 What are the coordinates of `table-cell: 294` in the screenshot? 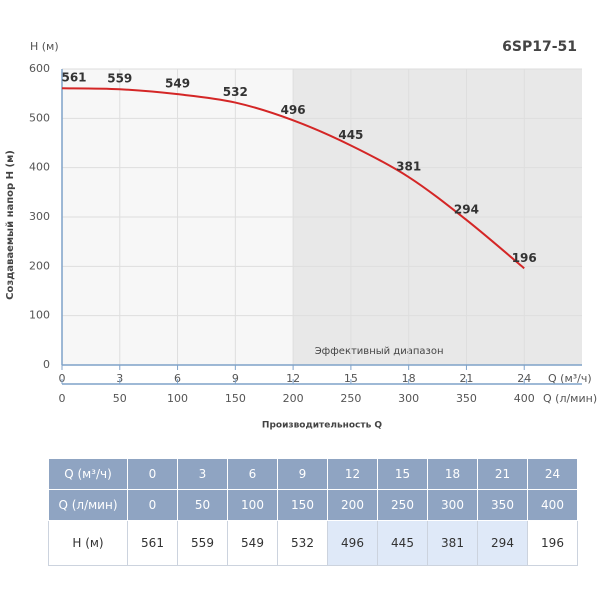 It's located at (502, 543).